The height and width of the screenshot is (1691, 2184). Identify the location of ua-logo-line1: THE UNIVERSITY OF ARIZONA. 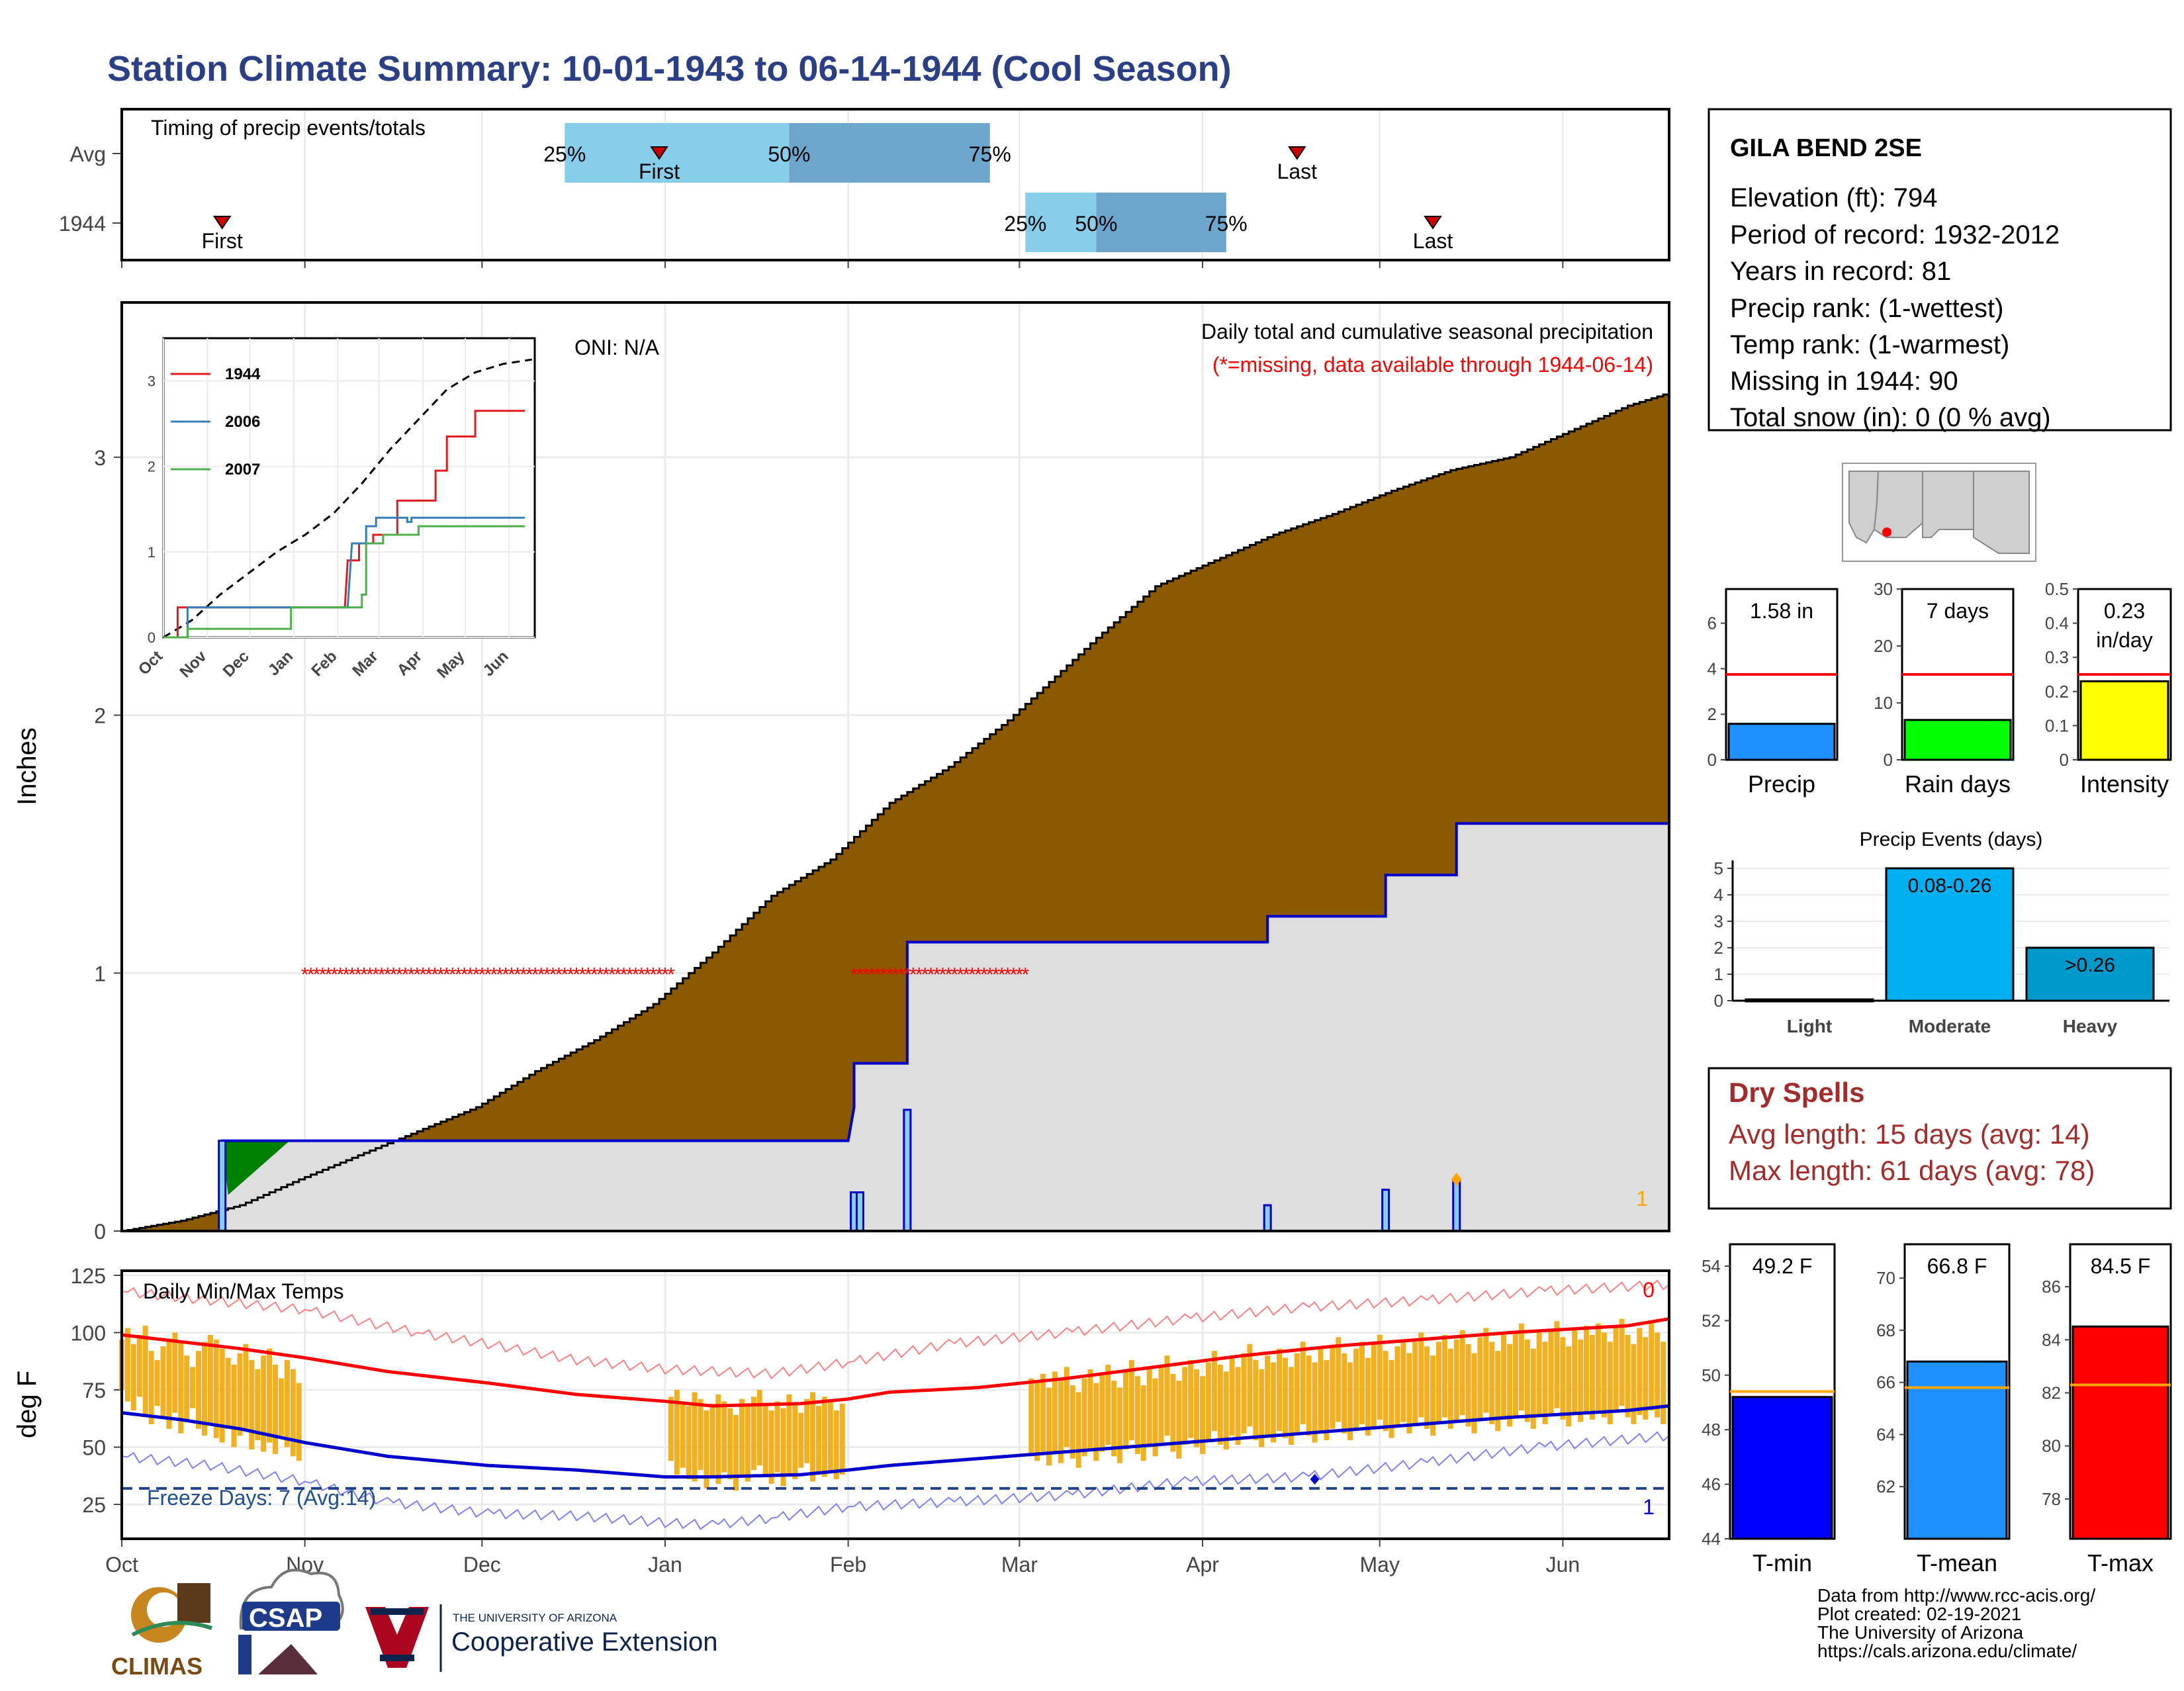
(535, 1618).